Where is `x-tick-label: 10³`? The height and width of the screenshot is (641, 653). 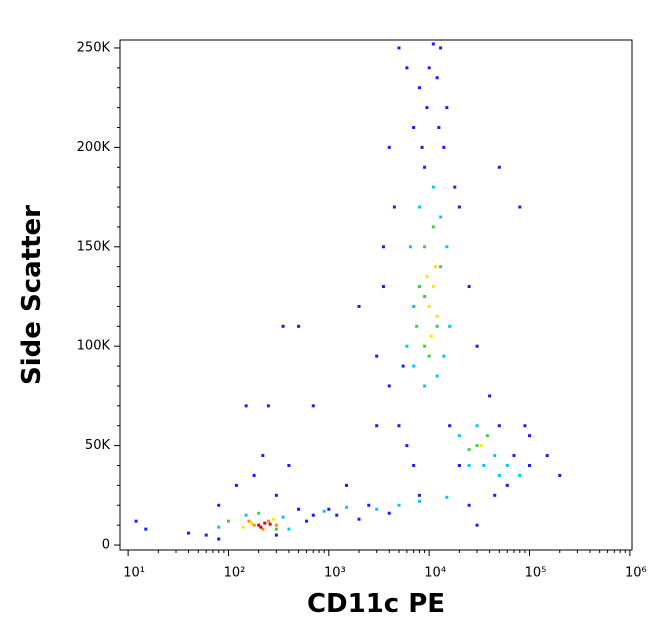 x-tick-label: 10³ is located at coordinates (335, 573).